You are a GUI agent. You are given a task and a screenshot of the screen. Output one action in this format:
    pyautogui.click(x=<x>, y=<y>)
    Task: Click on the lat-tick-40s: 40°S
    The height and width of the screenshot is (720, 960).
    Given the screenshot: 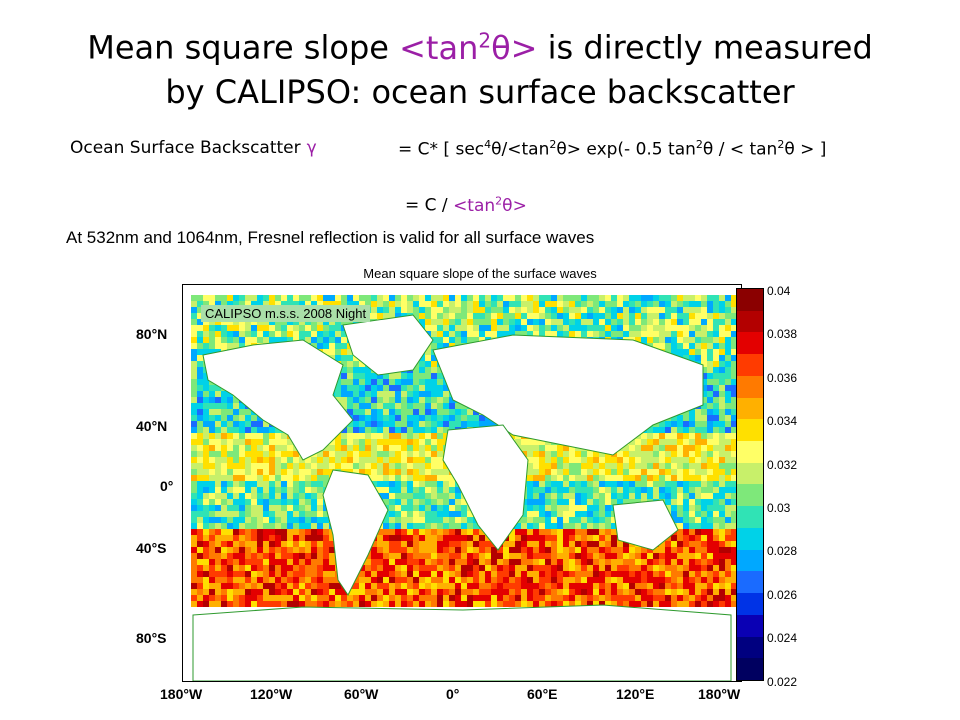 What is the action you would take?
    pyautogui.click(x=151, y=548)
    